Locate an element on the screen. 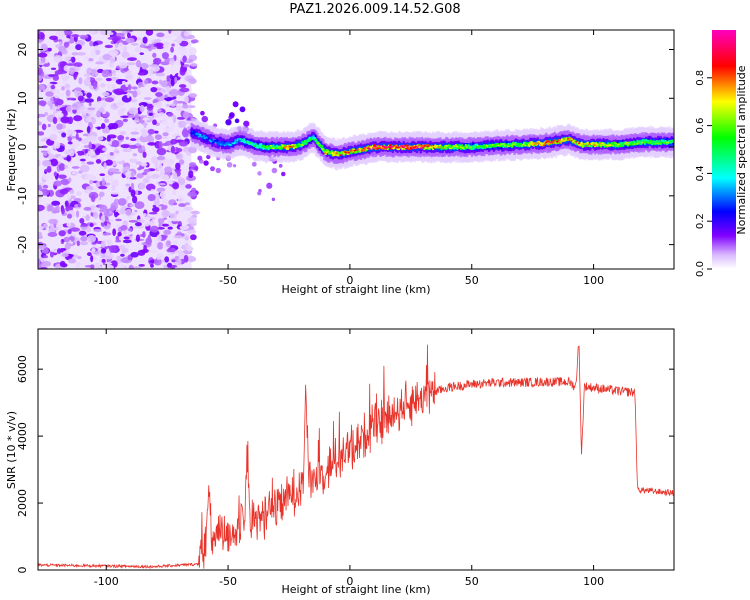  snr-xlabel: Height of straight line (km) is located at coordinates (355, 589).